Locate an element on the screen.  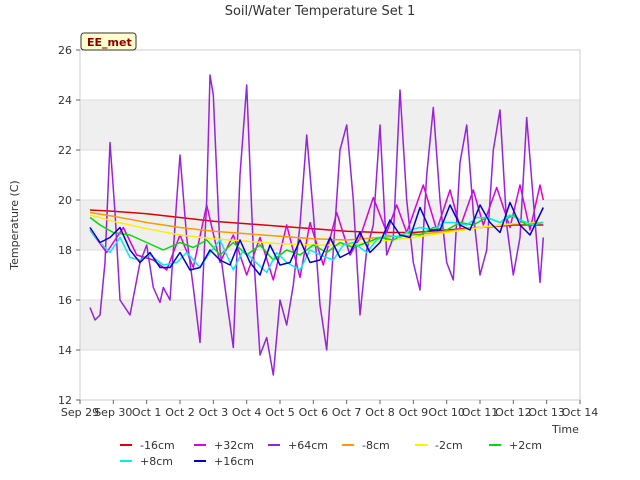
x-tick-label: Oct 7 is located at coordinates (347, 412).